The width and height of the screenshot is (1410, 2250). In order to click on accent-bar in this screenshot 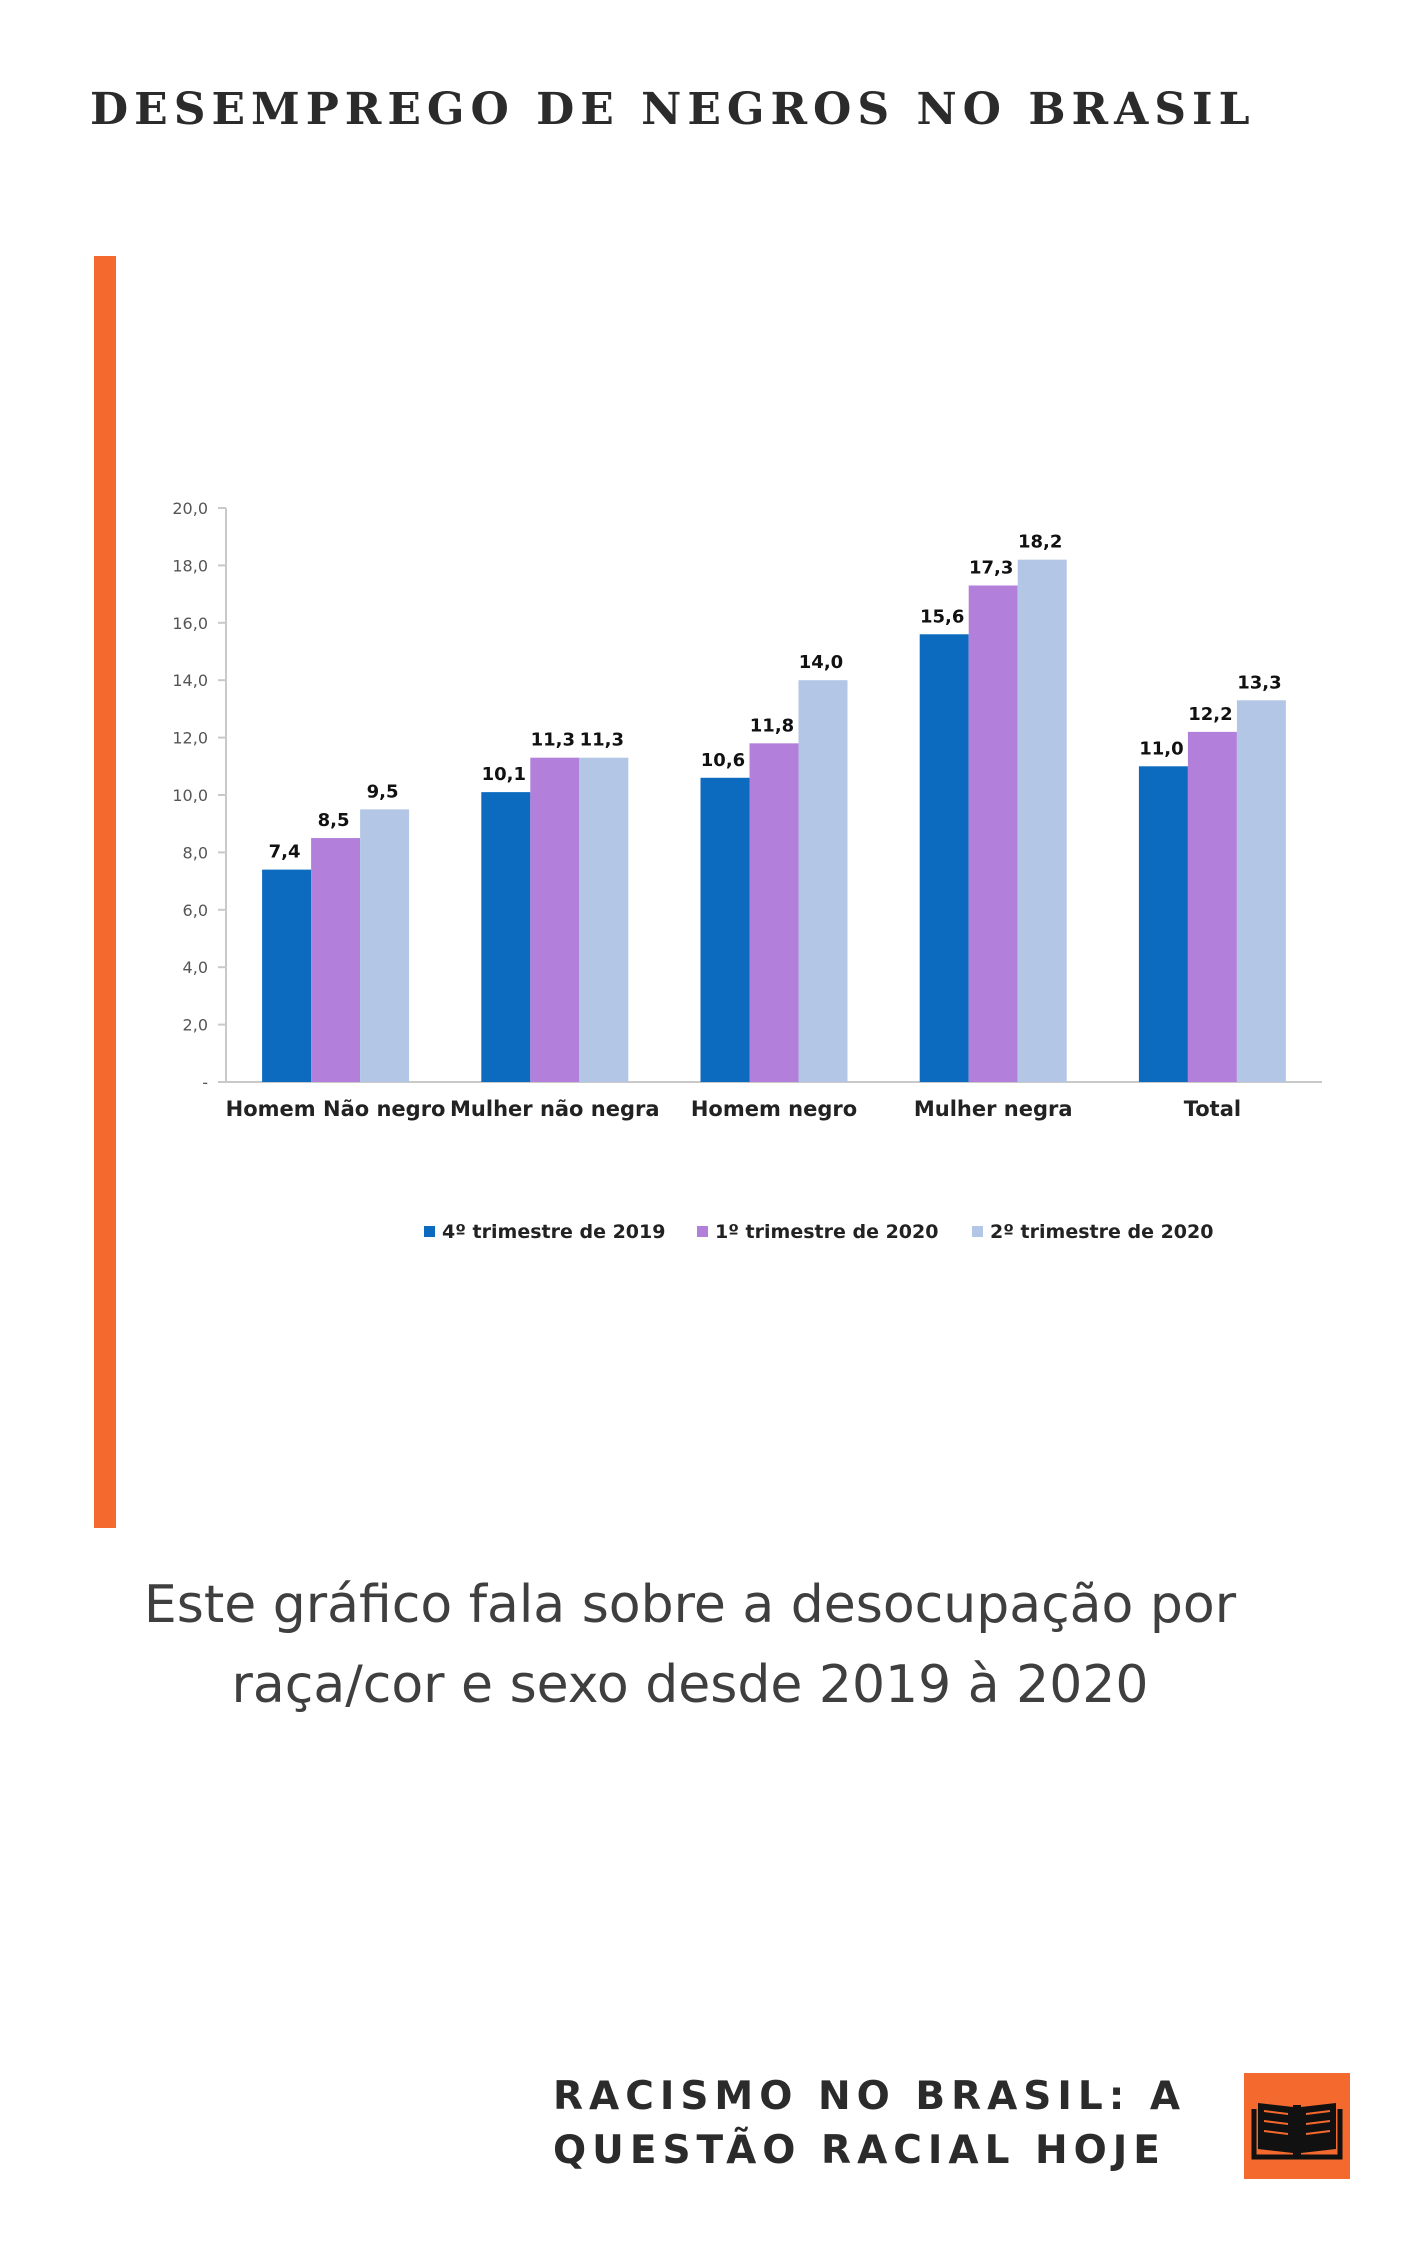, I will do `click(105, 892)`.